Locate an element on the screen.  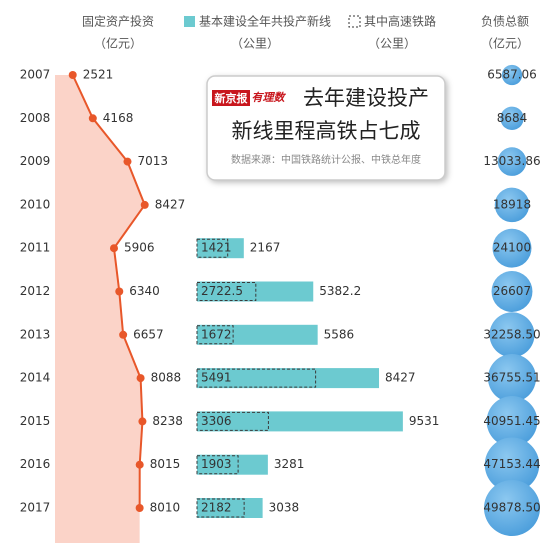
data-label: 6587.06 is located at coordinates (512, 75).